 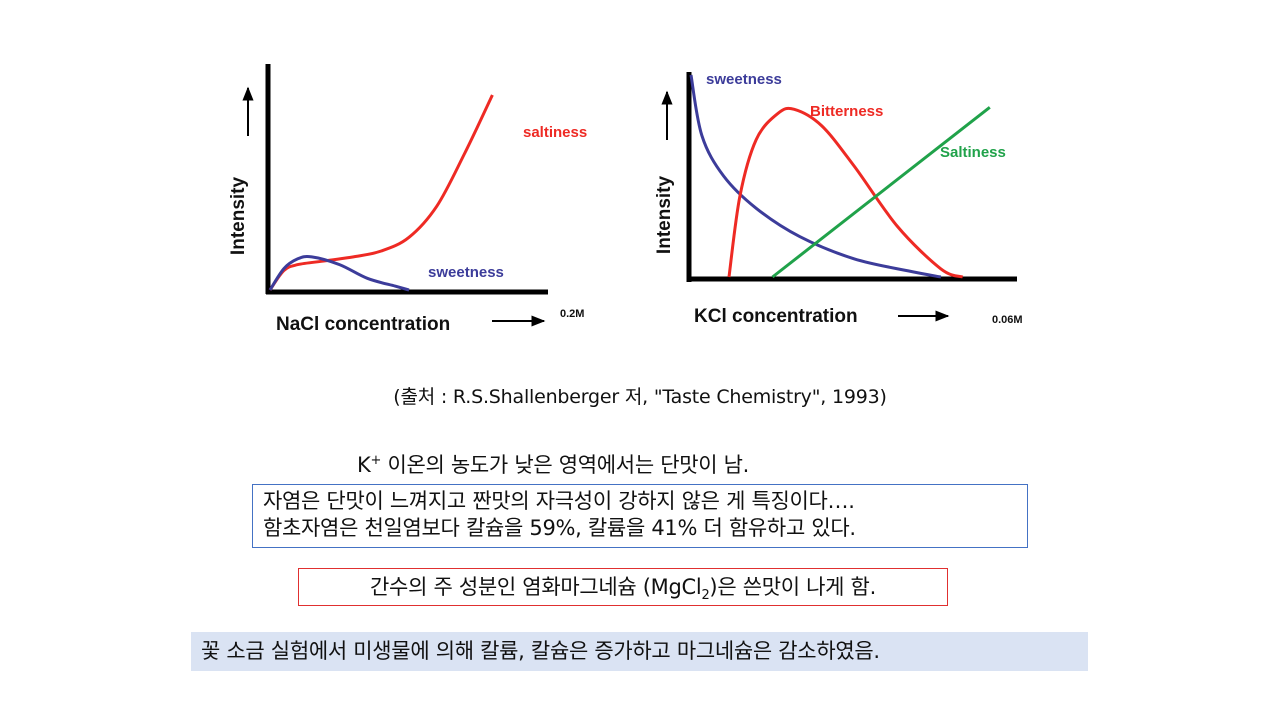 What do you see at coordinates (1007, 320) in the screenshot?
I see `kcl-x-end-label: 0.06M` at bounding box center [1007, 320].